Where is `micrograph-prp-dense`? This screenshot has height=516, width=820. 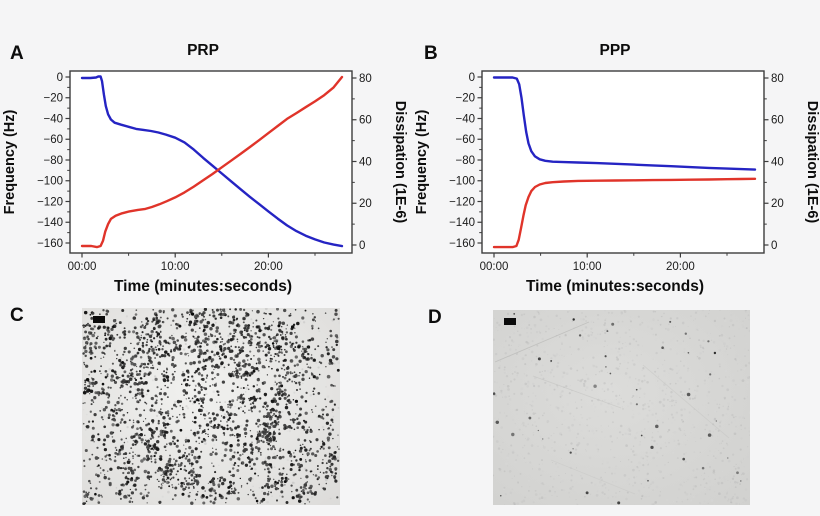 micrograph-prp-dense is located at coordinates (211, 406).